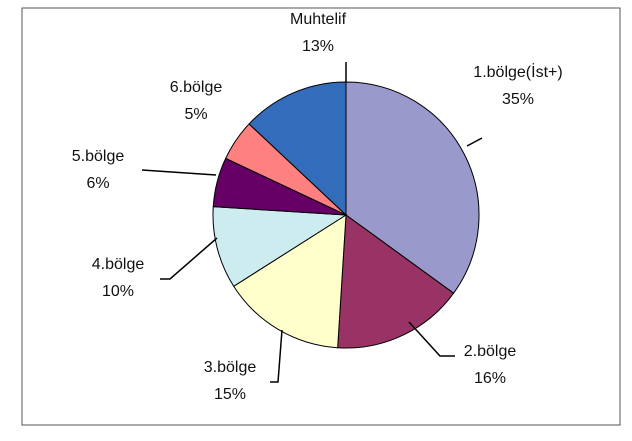 This screenshot has height=441, width=632. What do you see at coordinates (517, 71) in the screenshot?
I see `category-label: 1.bölge(İst+)` at bounding box center [517, 71].